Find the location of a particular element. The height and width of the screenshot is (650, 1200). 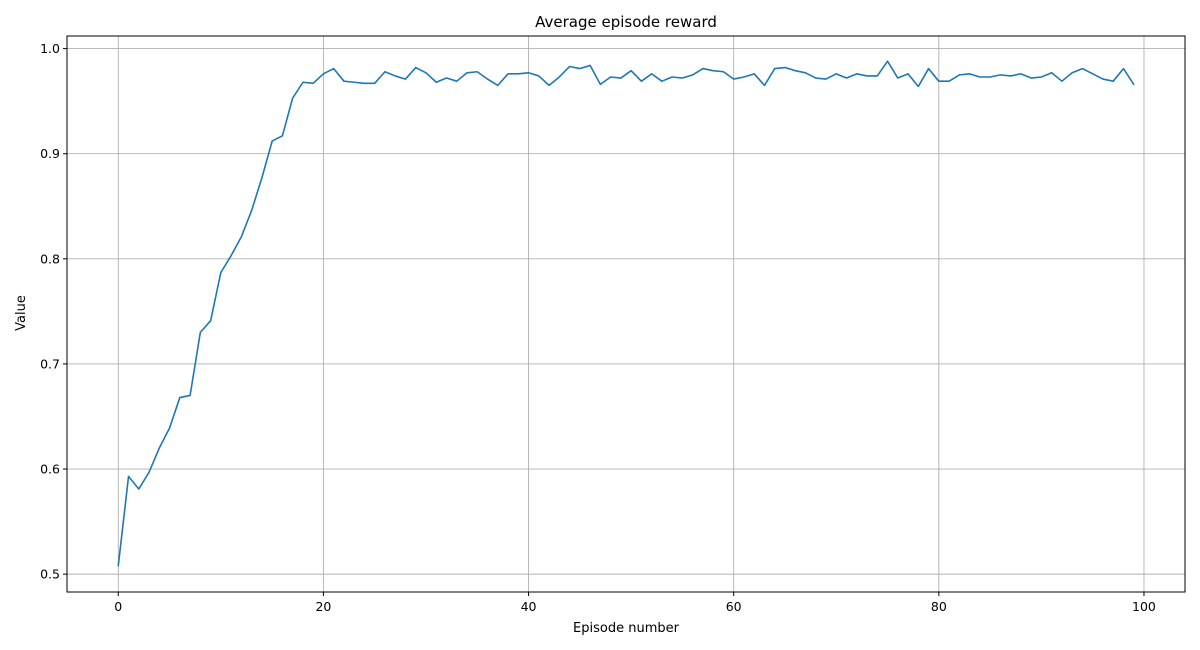

x-tick-label: 0 is located at coordinates (118, 606).